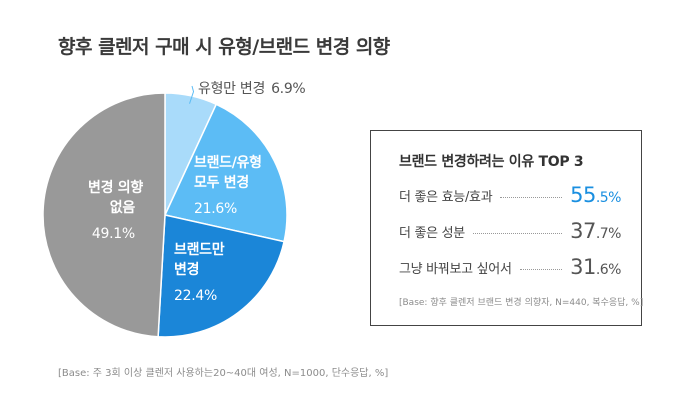 This screenshot has height=409, width=700. I want to click on reason-row: 그냥 바꿔보고 싶어서 31.6%, so click(510, 267).